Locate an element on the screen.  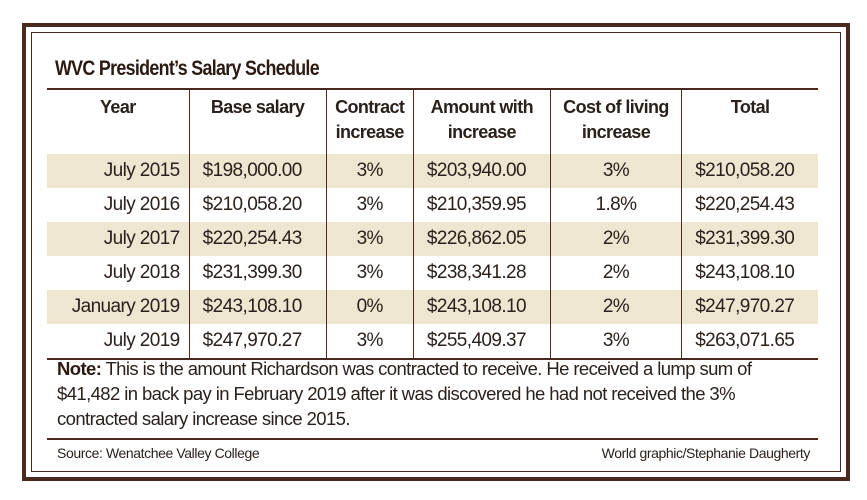
cell-year: July 2017 is located at coordinates (118, 239).